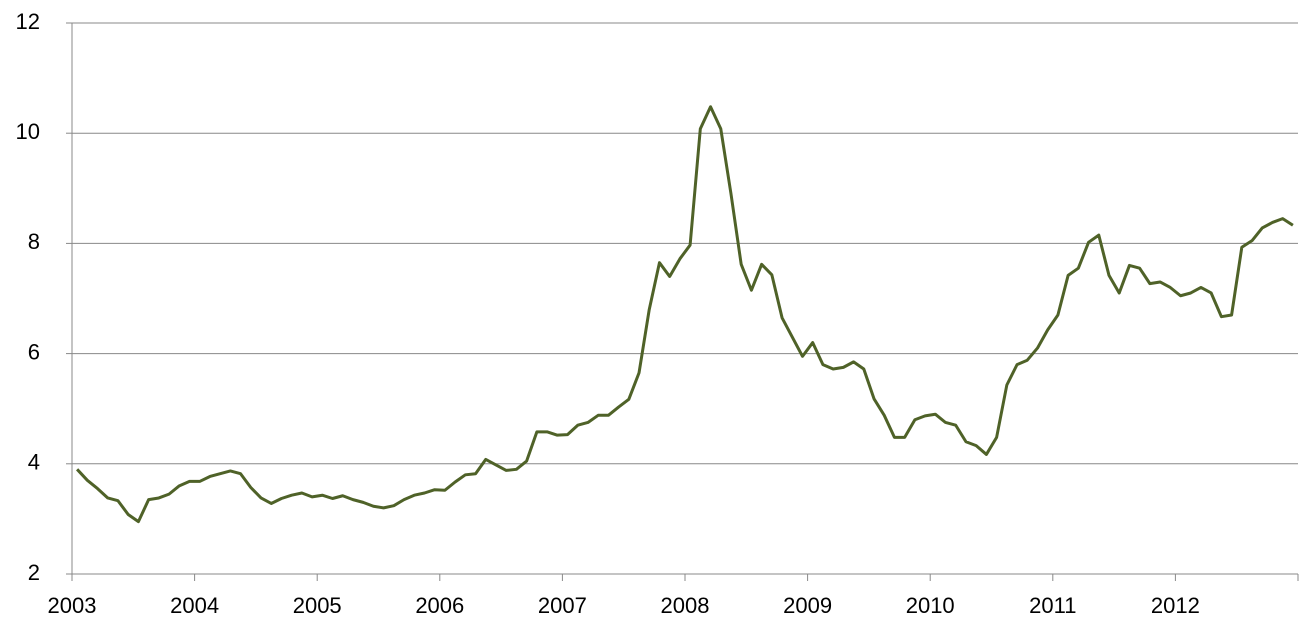 The height and width of the screenshot is (628, 1299). Describe the element at coordinates (807, 605) in the screenshot. I see `x-tick-label: 2009` at that location.